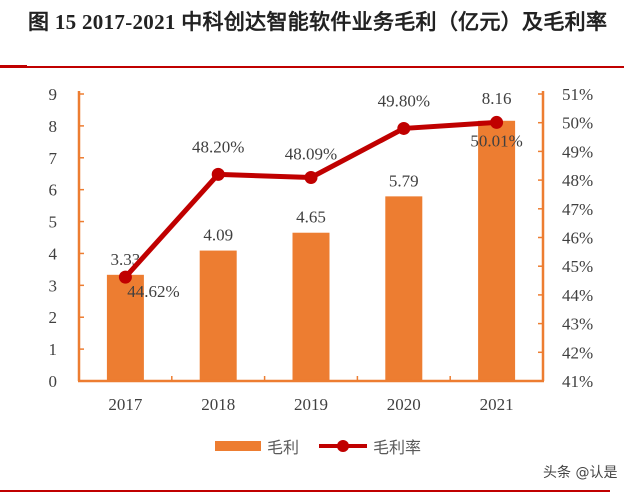 The image size is (640, 496). What do you see at coordinates (53, 158) in the screenshot?
I see `left-tick-label: 7` at bounding box center [53, 158].